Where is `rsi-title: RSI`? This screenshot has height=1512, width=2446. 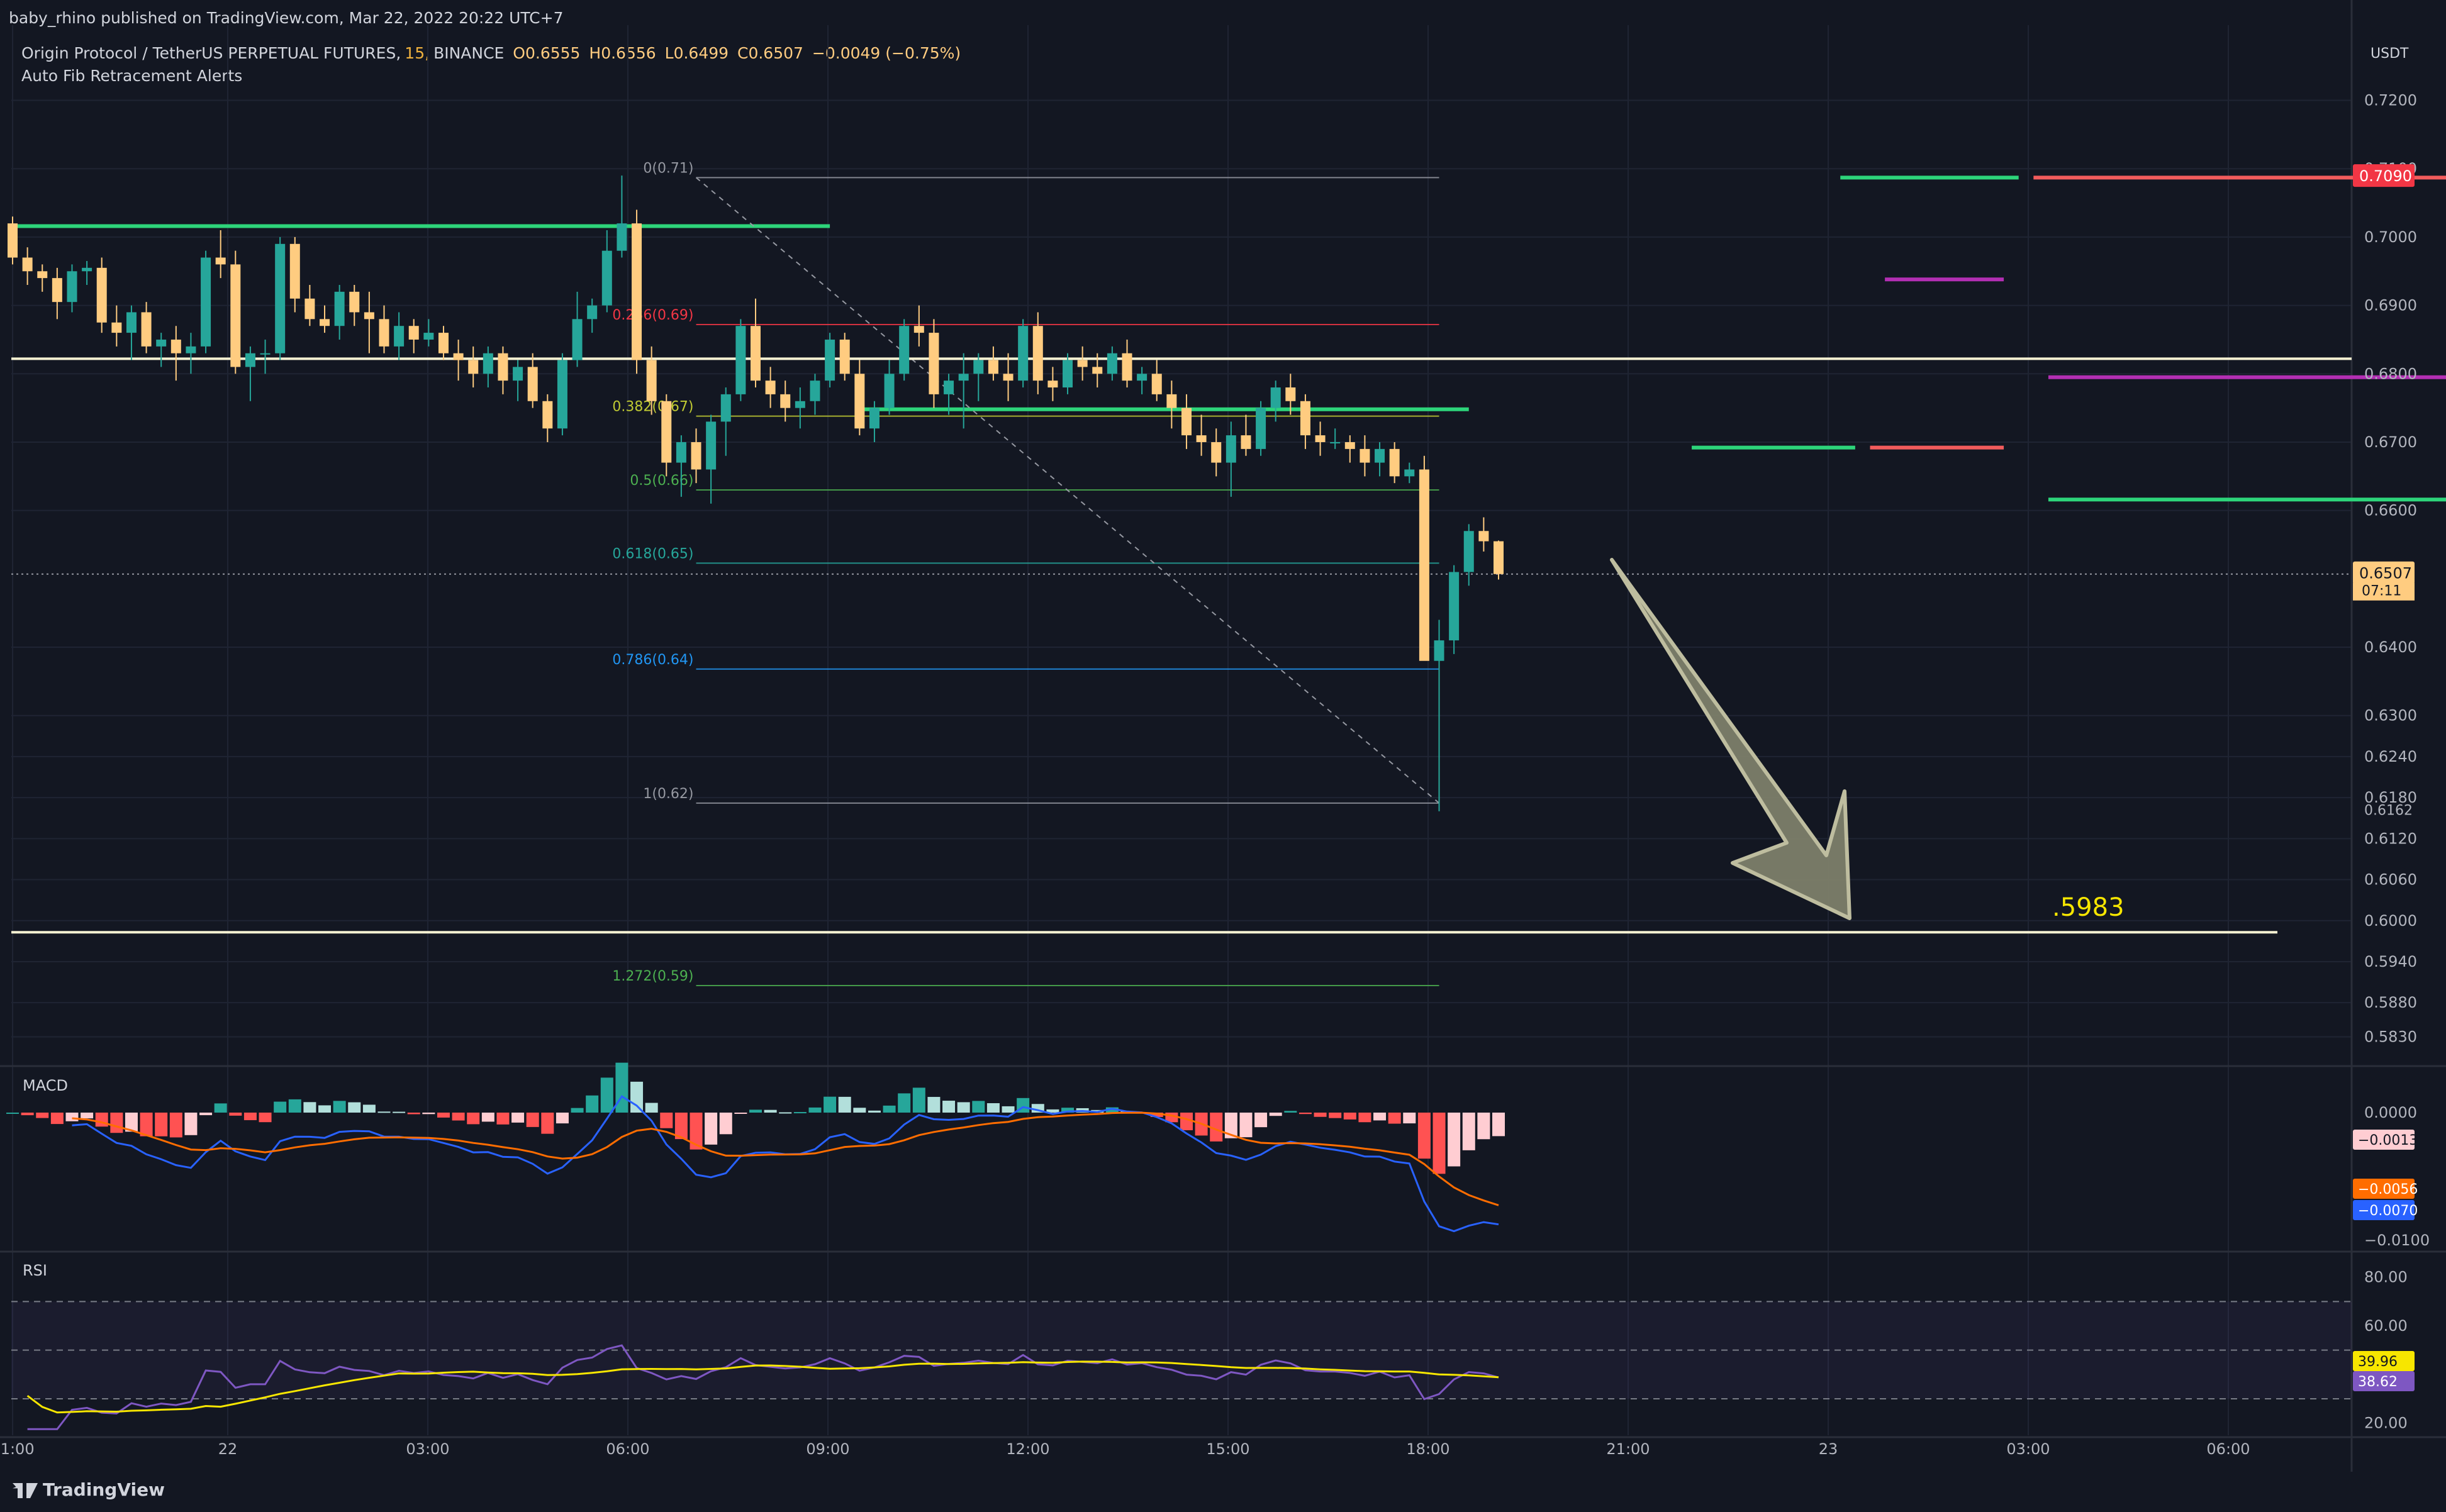
rsi-title: RSI is located at coordinates (35, 1270).